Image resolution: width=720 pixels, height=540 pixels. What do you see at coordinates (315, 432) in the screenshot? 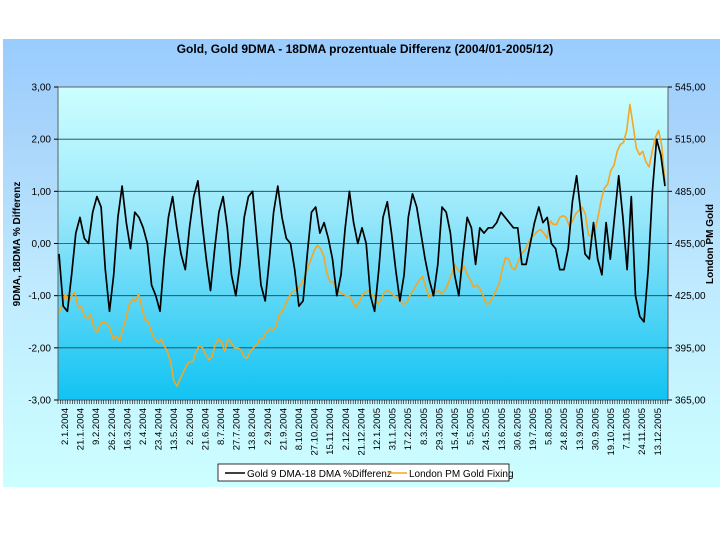
I see `x-tick-label: 27.10.2004` at bounding box center [315, 432].